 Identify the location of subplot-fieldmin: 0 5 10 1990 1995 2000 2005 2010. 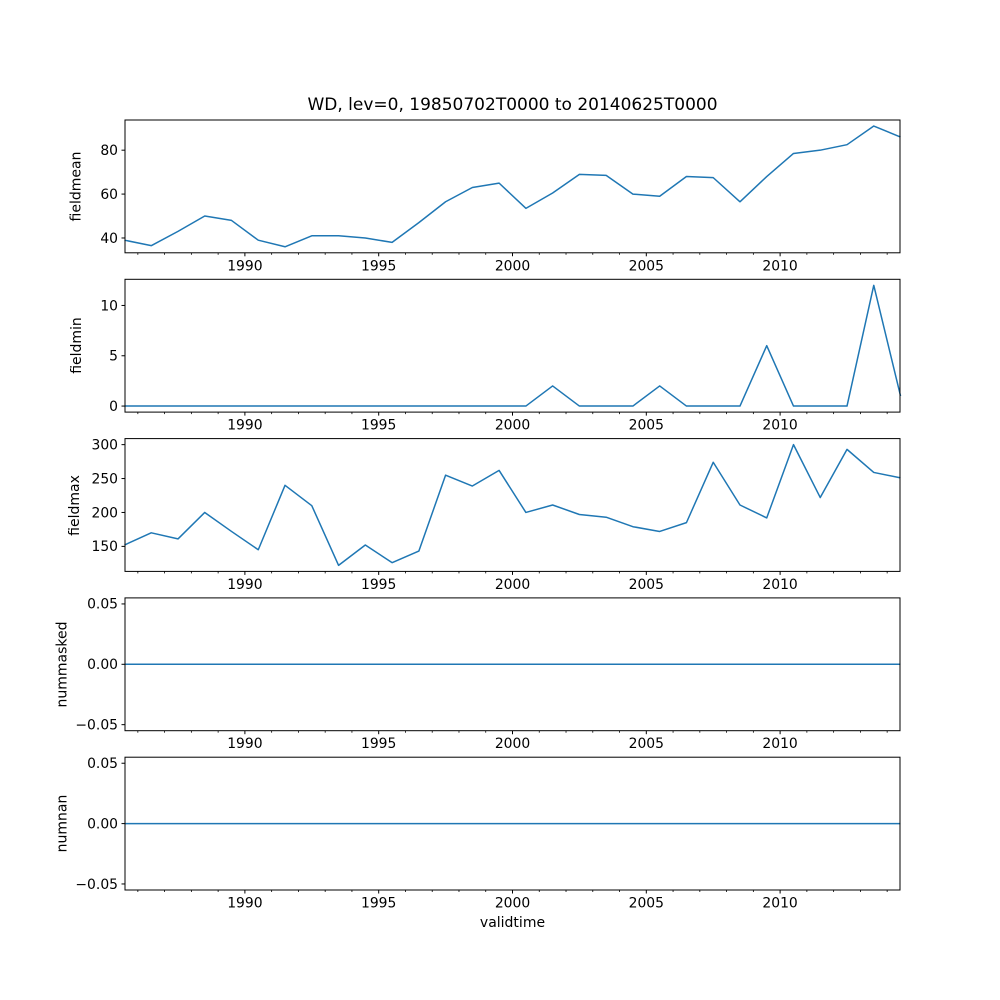
(501, 356).